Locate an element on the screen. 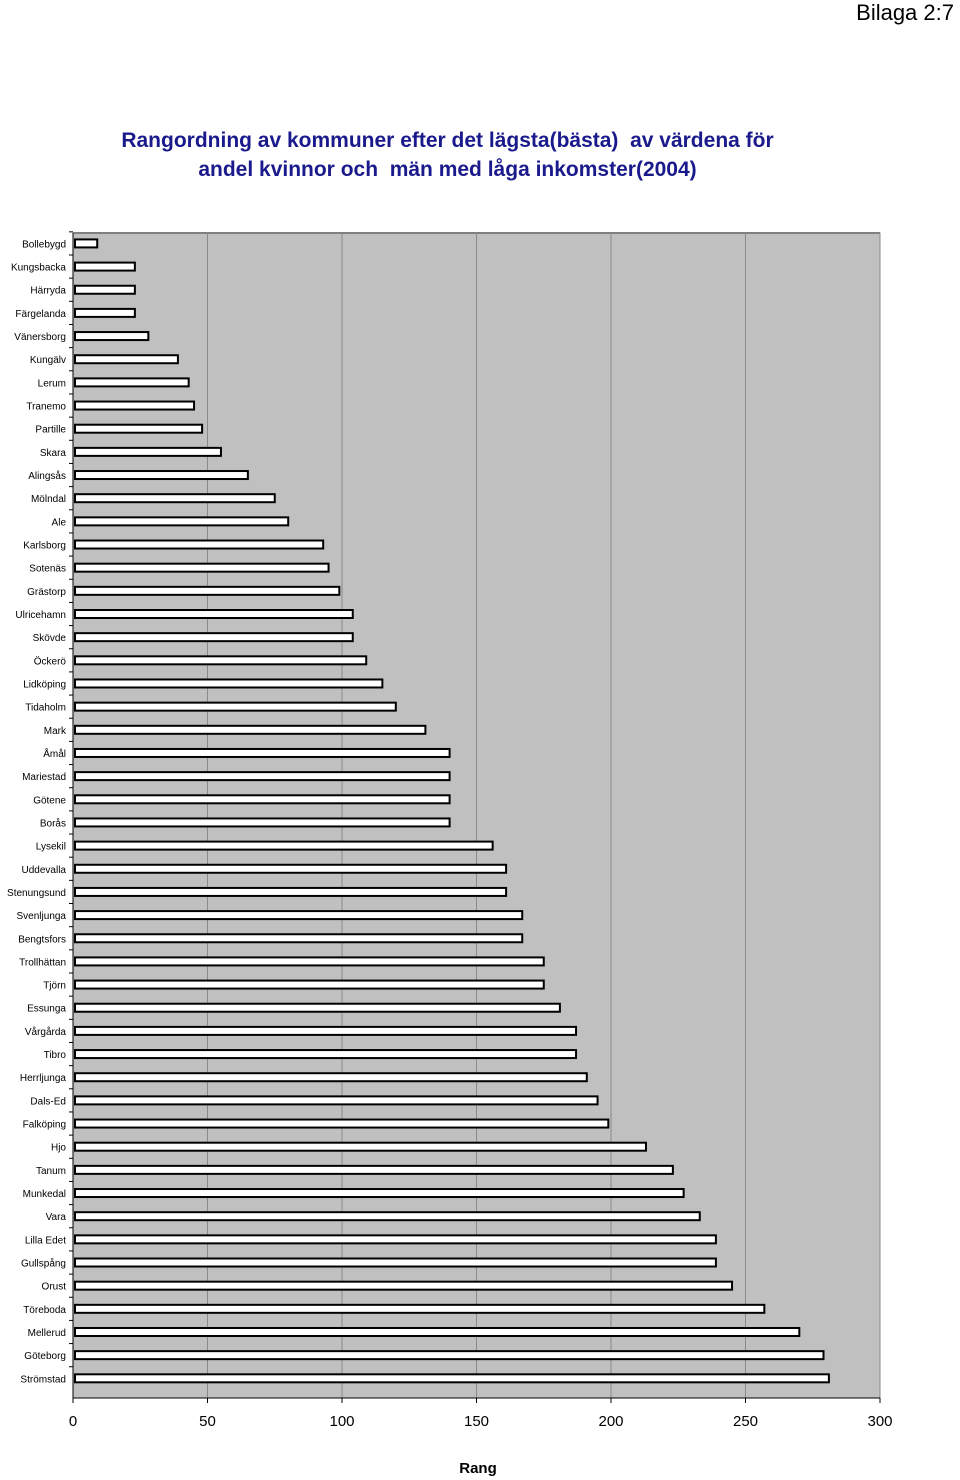 Image resolution: width=960 pixels, height=1480 pixels. category-label: Öckerö is located at coordinates (50, 661).